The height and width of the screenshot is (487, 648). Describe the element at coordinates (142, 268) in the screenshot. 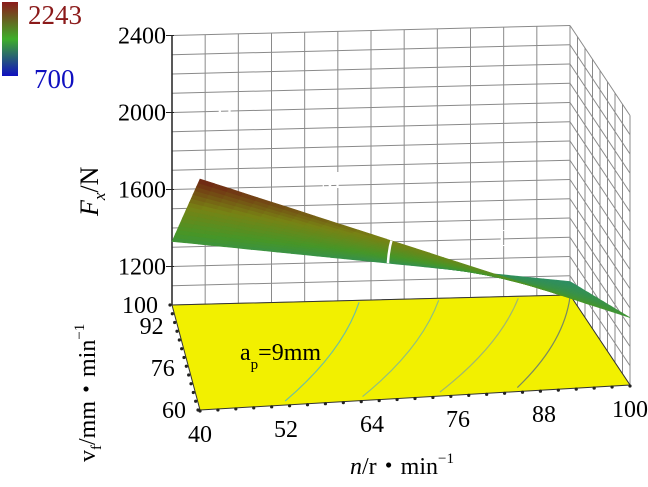

I see `z-tick-label: 1200` at that location.